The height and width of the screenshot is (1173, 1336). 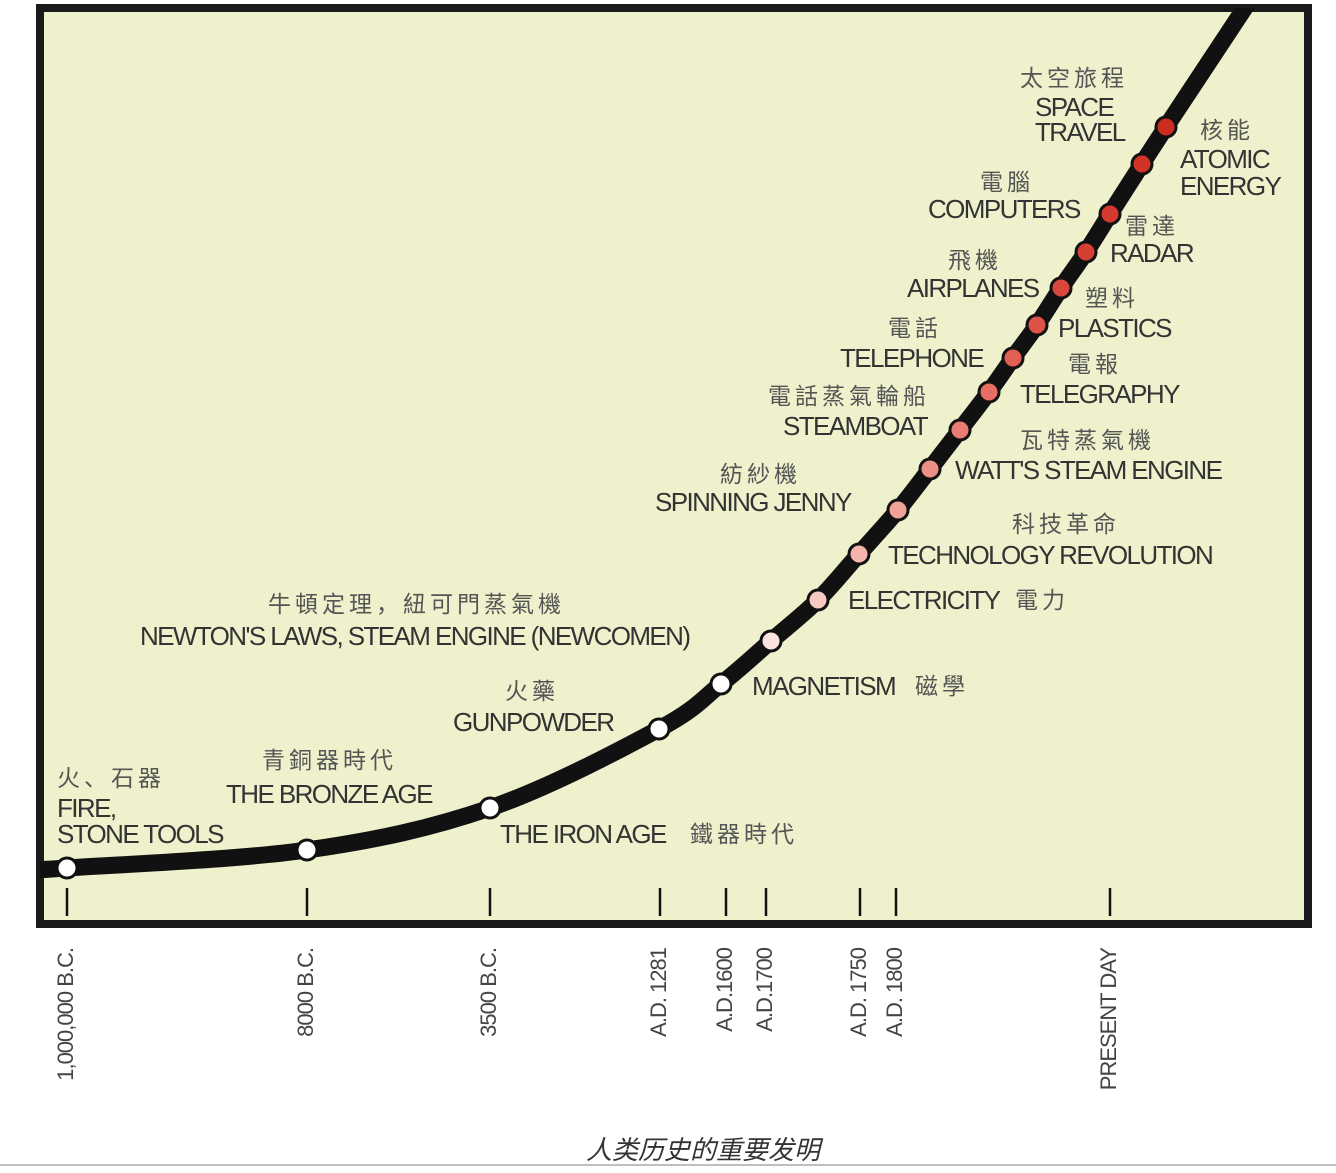 What do you see at coordinates (1100, 394) in the screenshot?
I see `label-en: TELEGRAPHY` at bounding box center [1100, 394].